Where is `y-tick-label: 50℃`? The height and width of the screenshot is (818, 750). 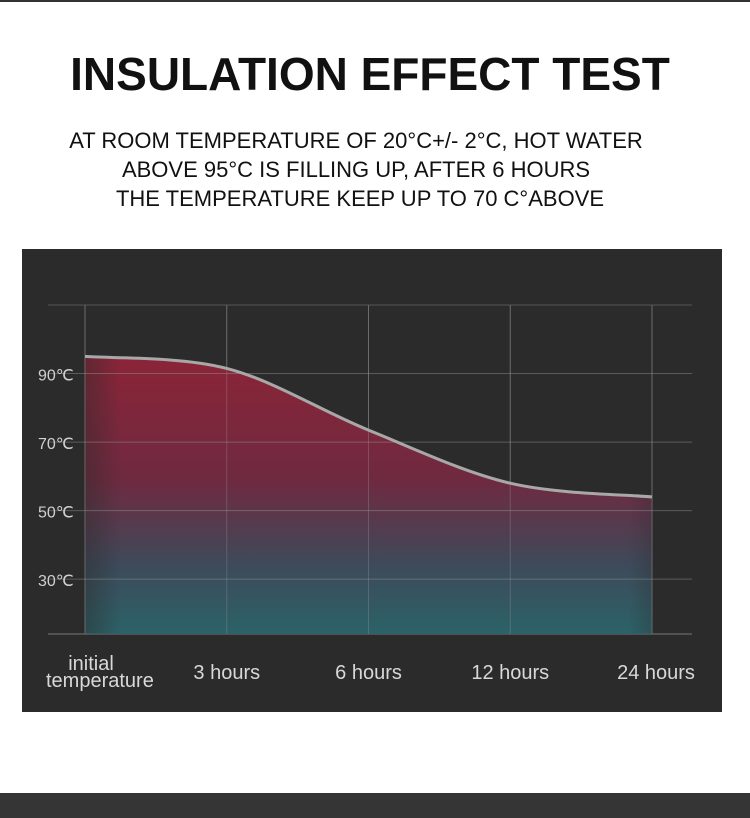 y-tick-label: 50℃ is located at coordinates (56, 513).